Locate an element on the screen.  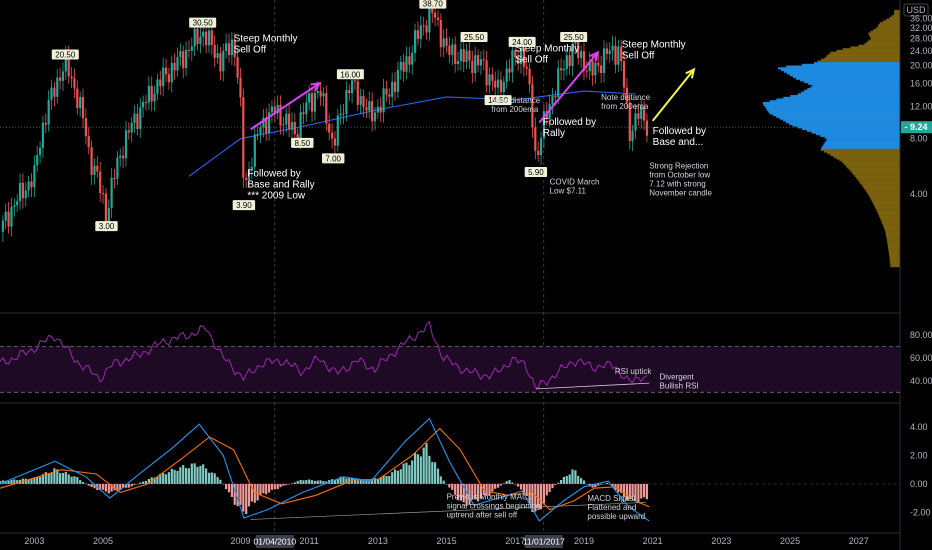
currency-badge: USD is located at coordinates (916, 10).